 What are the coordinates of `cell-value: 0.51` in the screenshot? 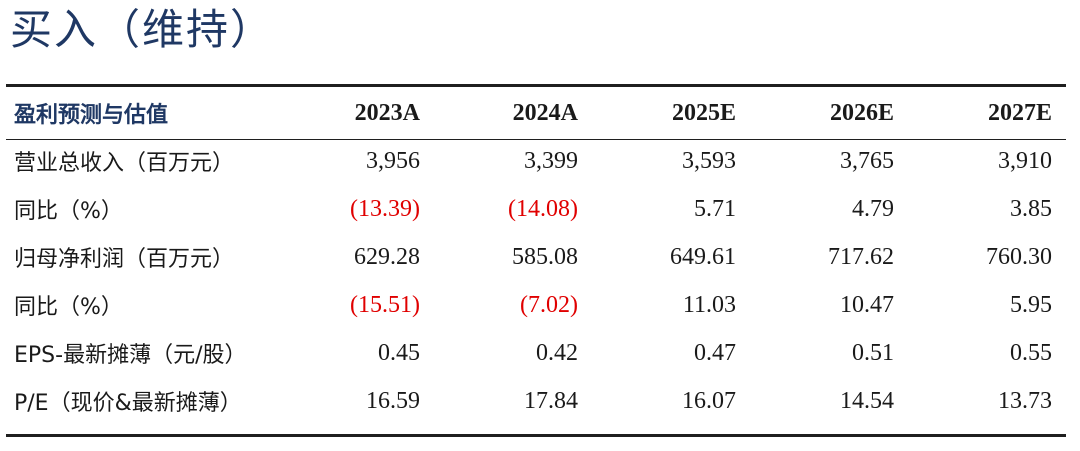 It's located at (873, 352).